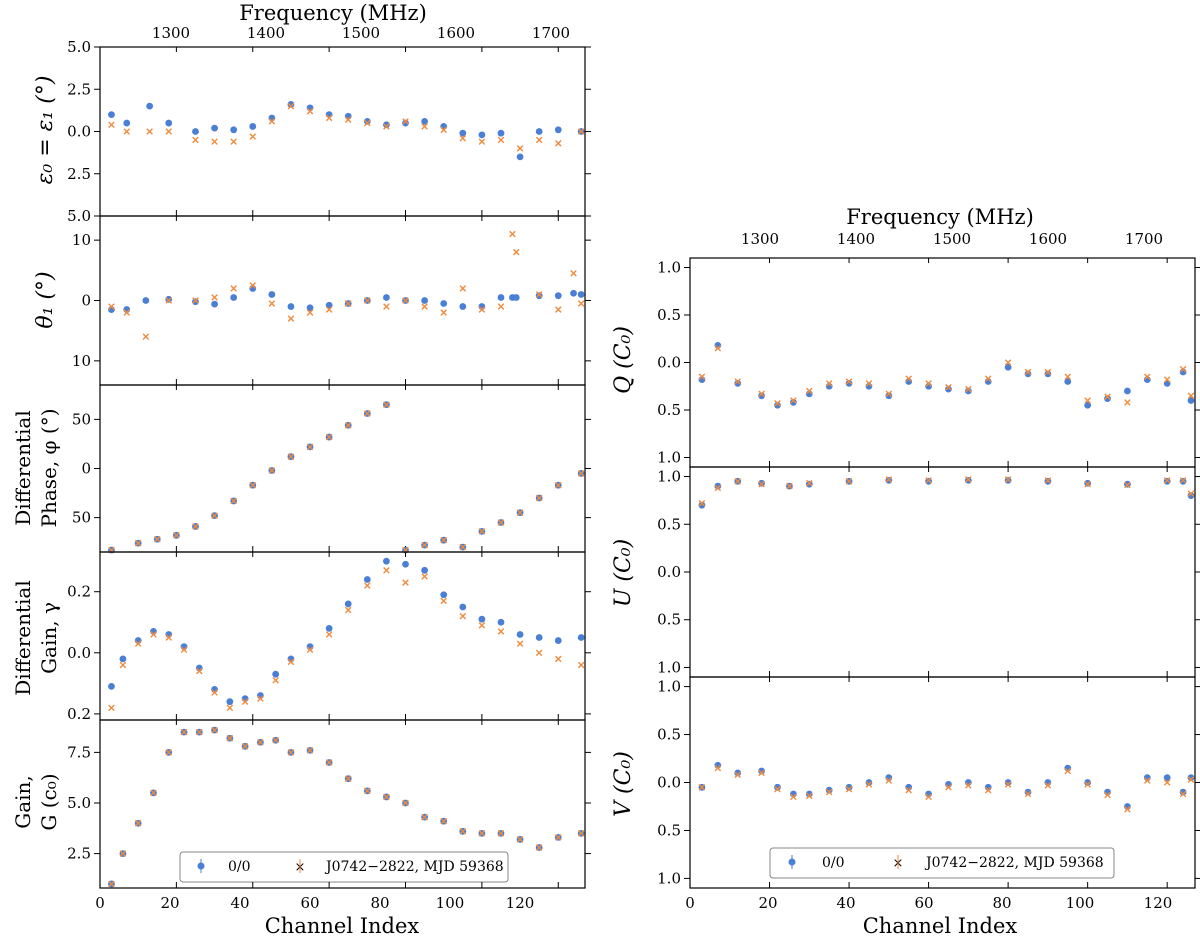 Image resolution: width=1200 pixels, height=939 pixels. Describe the element at coordinates (49, 467) in the screenshot. I see `phase-panel-ylabel-line2: Phase, φ (°)` at that location.